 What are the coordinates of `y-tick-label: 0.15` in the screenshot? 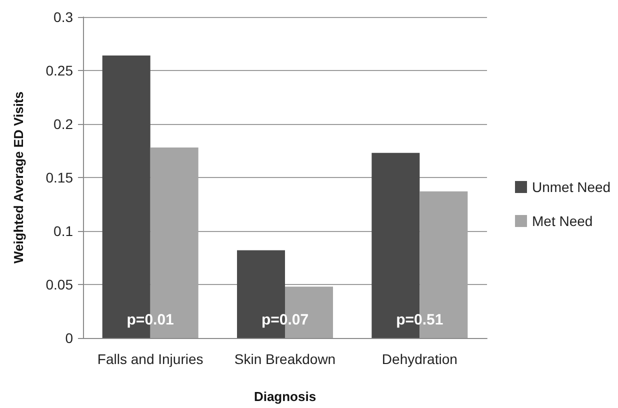 It's located at (60, 178).